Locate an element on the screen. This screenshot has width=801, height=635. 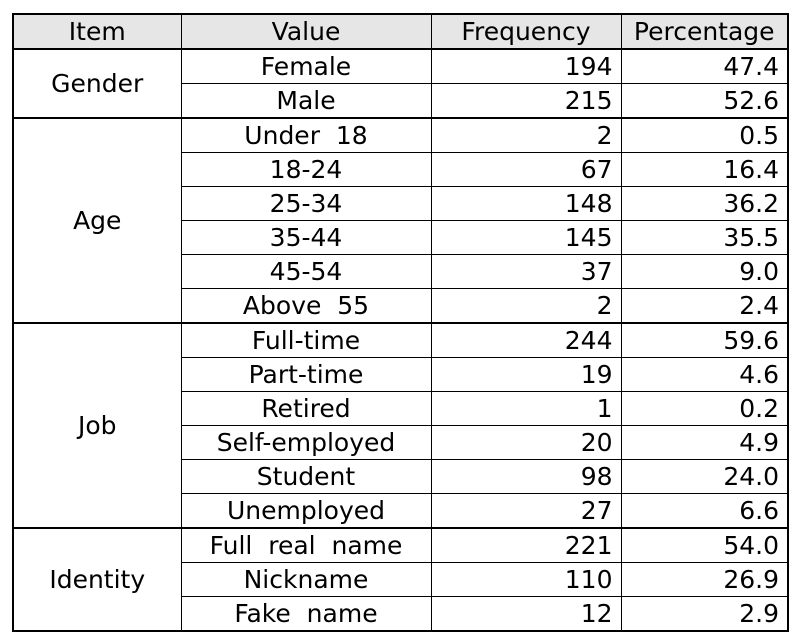
percentage-cell: 2.4 is located at coordinates (704, 306).